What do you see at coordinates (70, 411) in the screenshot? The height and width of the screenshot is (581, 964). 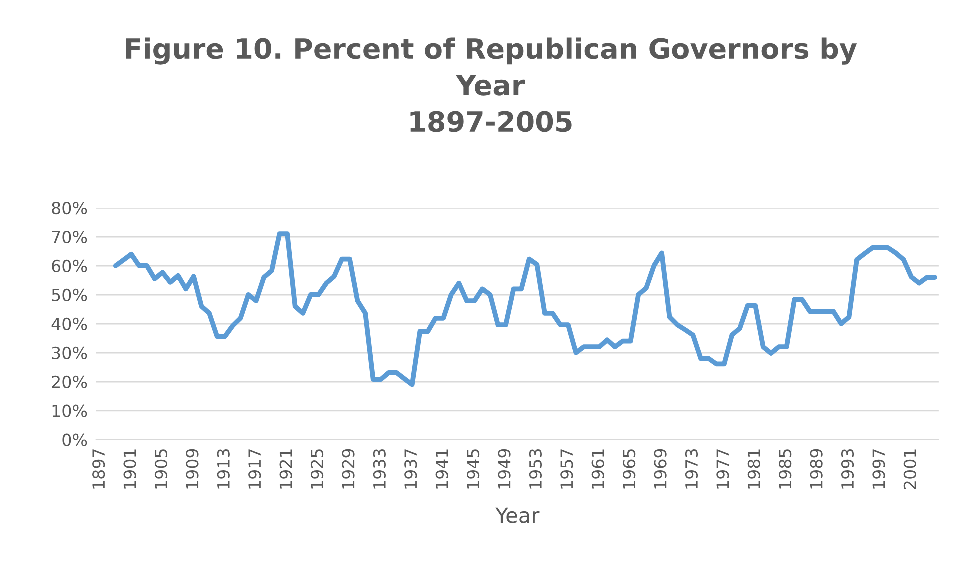 I see `y-tick-label: 10%` at bounding box center [70, 411].